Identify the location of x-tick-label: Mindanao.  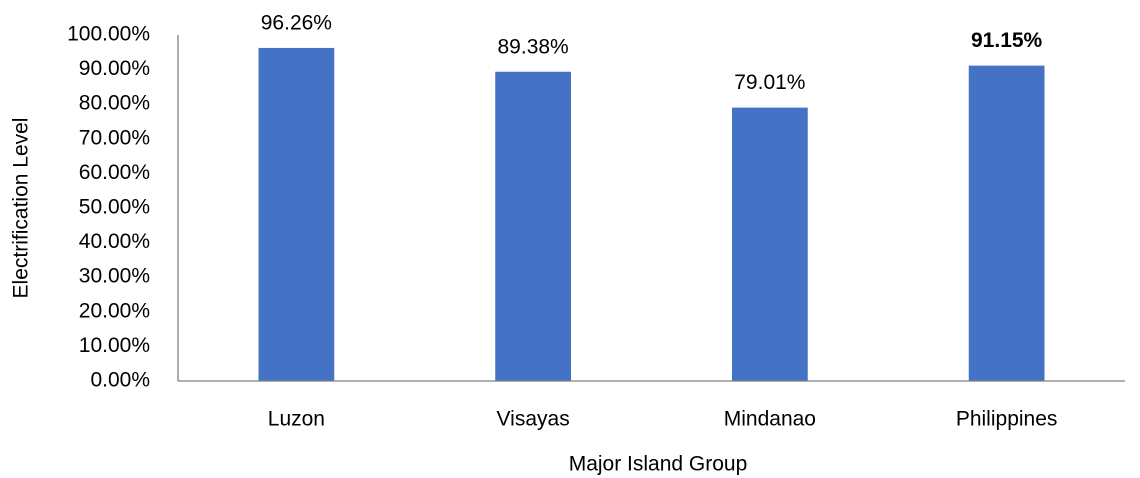
(770, 419).